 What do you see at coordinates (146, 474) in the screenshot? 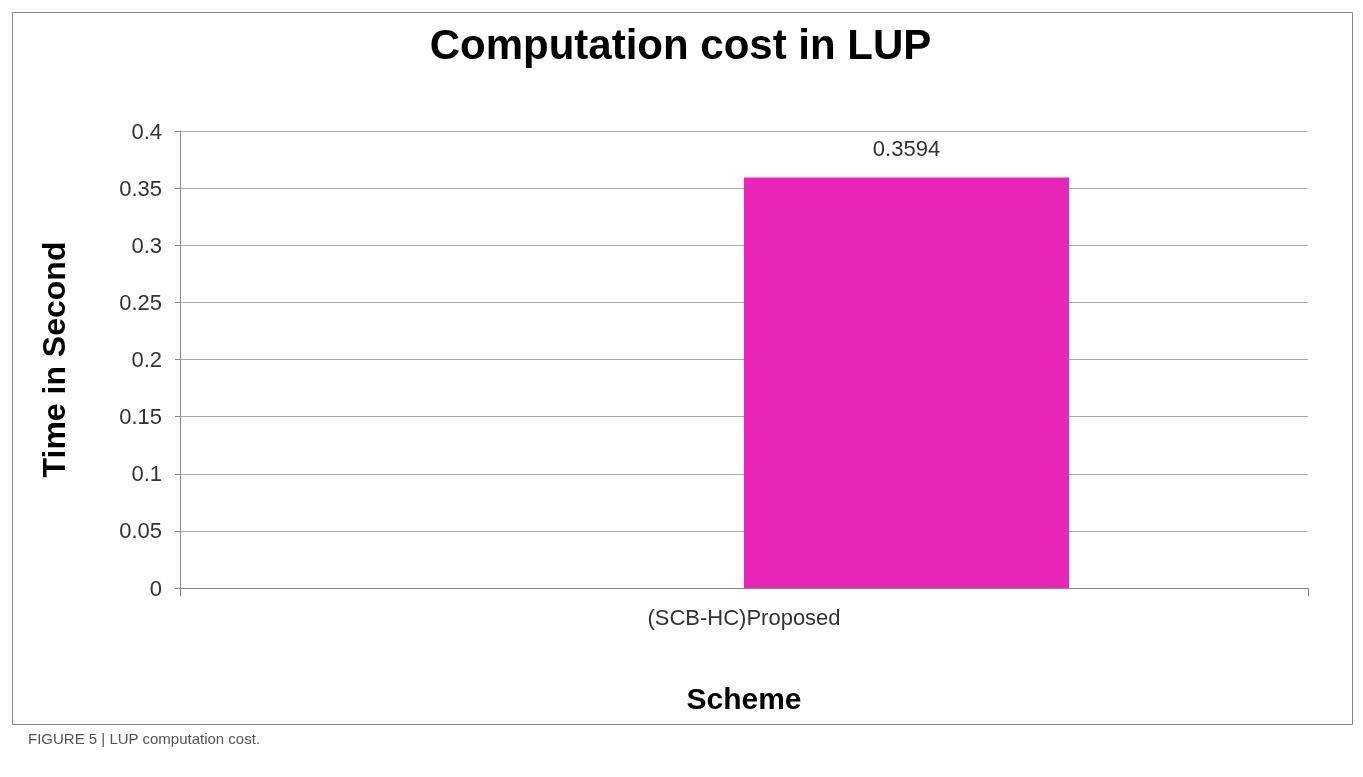
I see `y-tick-label: 0.1` at bounding box center [146, 474].